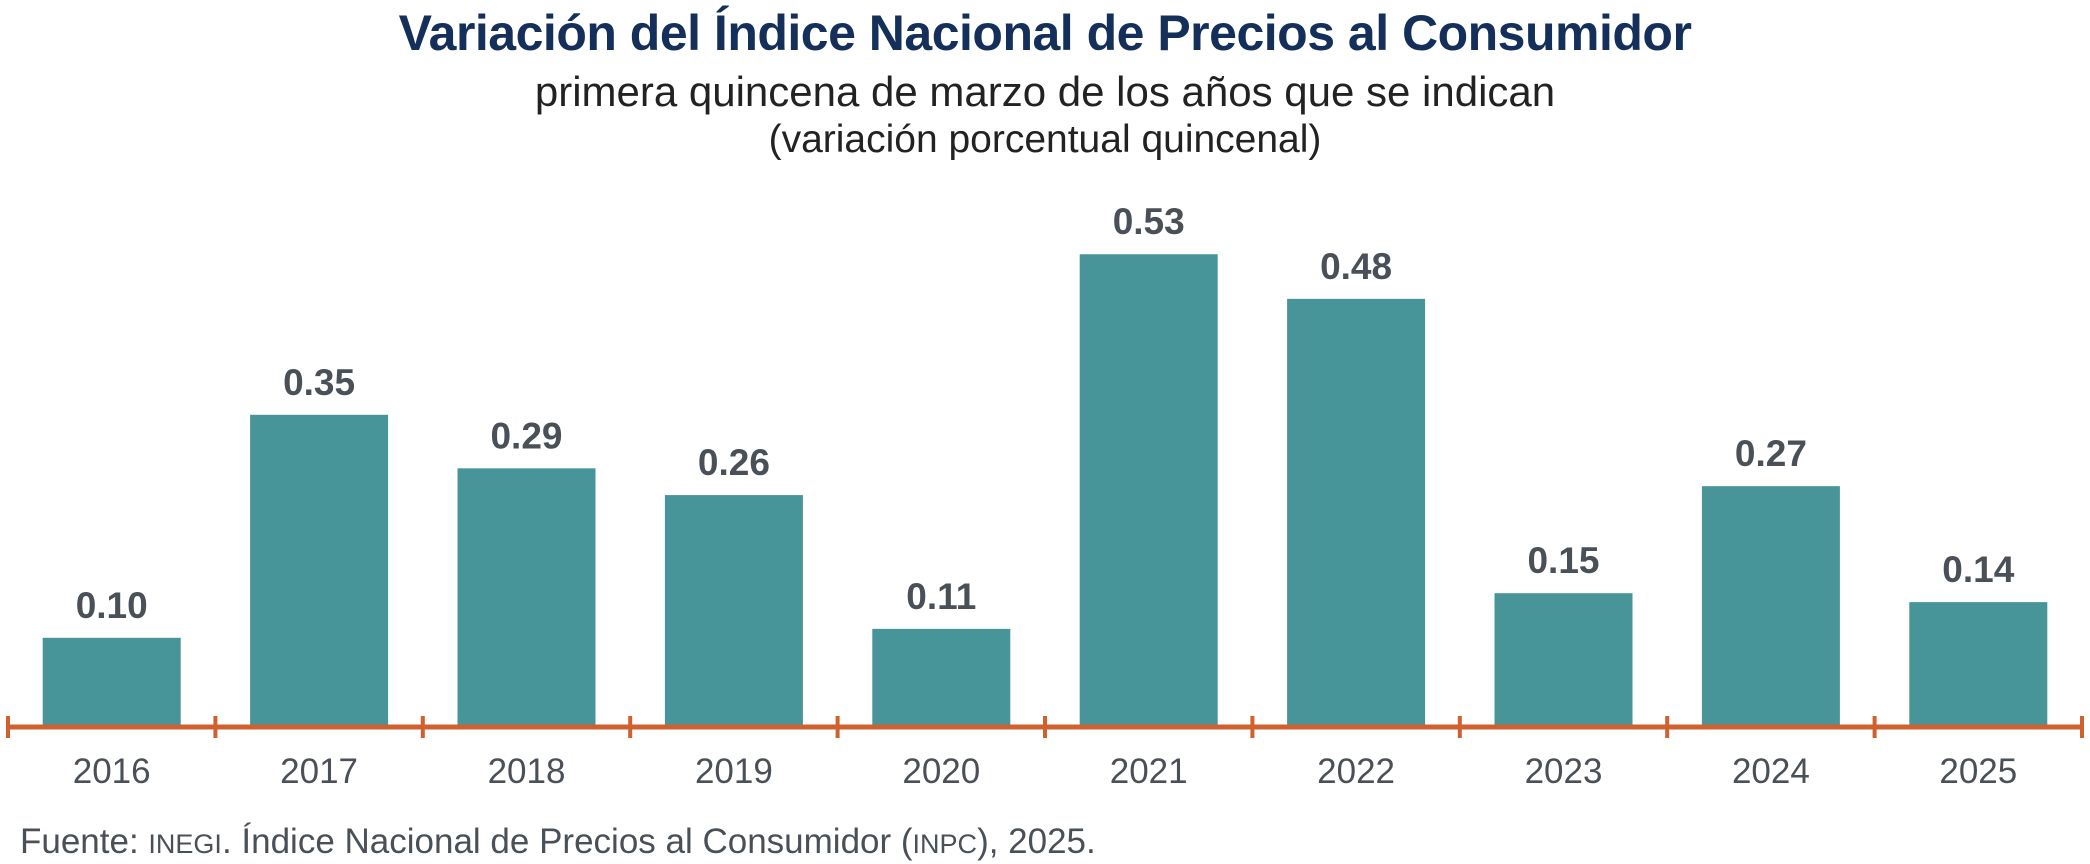 The height and width of the screenshot is (864, 2090). Describe the element at coordinates (1771, 453) in the screenshot. I see `value-label-2024: 0.27` at that location.